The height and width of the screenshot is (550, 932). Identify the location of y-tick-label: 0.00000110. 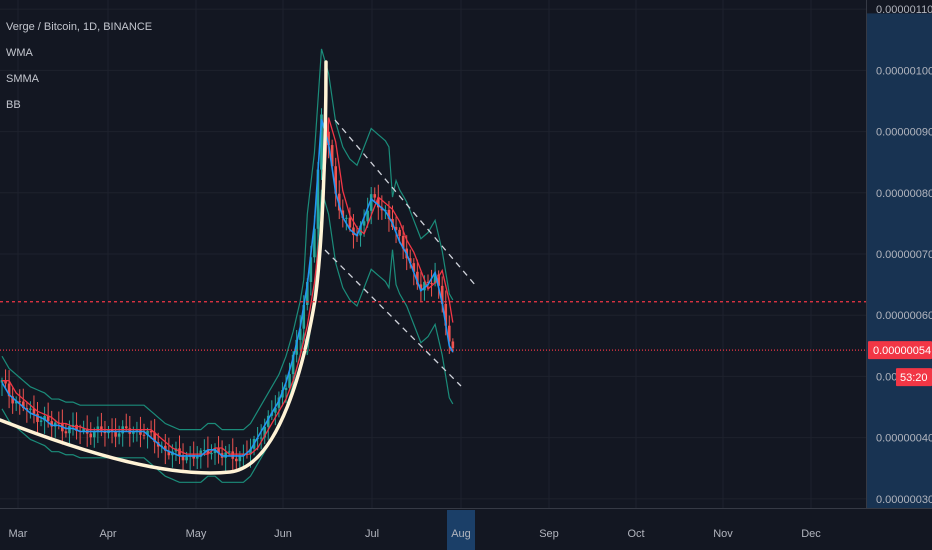
(904, 10).